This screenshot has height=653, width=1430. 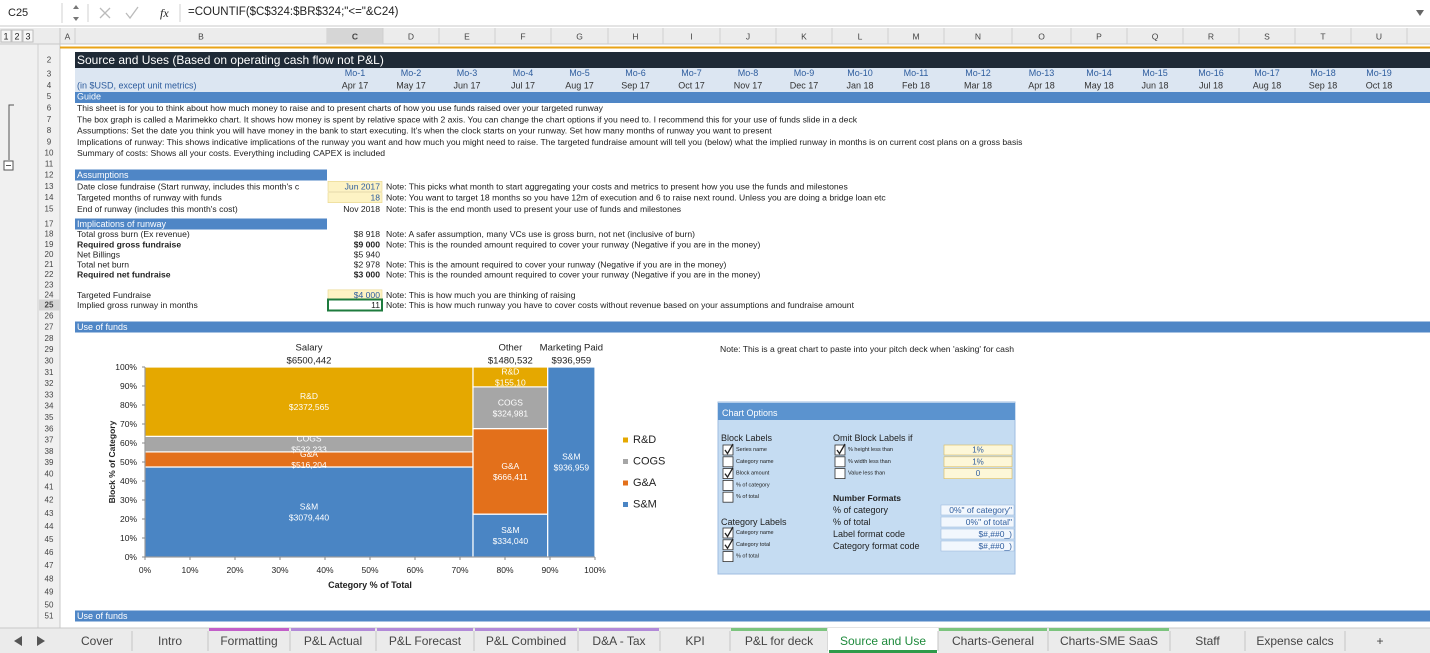 What do you see at coordinates (579, 85) in the screenshot?
I see `date-label: Aug 17` at bounding box center [579, 85].